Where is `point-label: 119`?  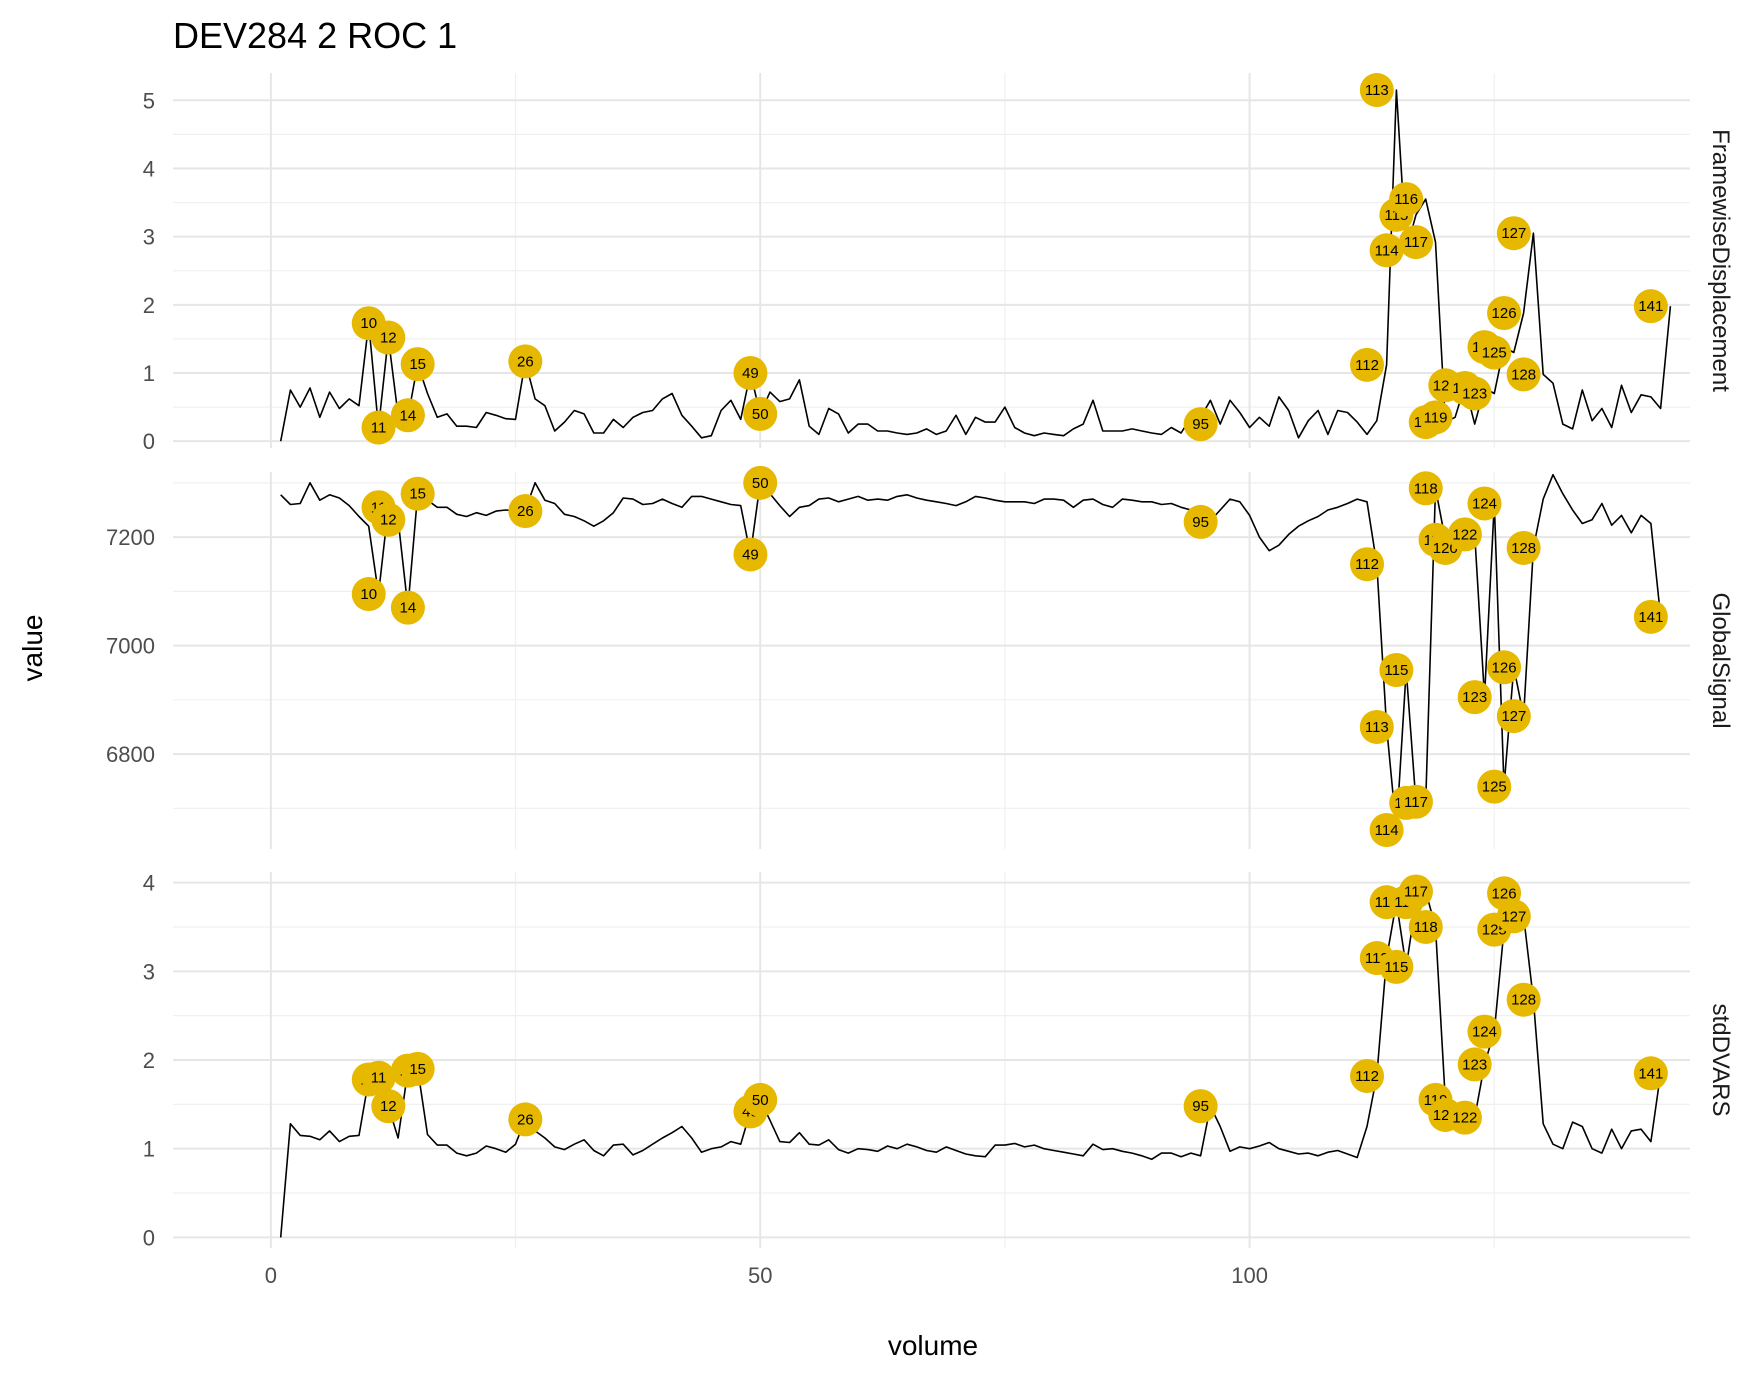
point-label: 119 is located at coordinates (1436, 417).